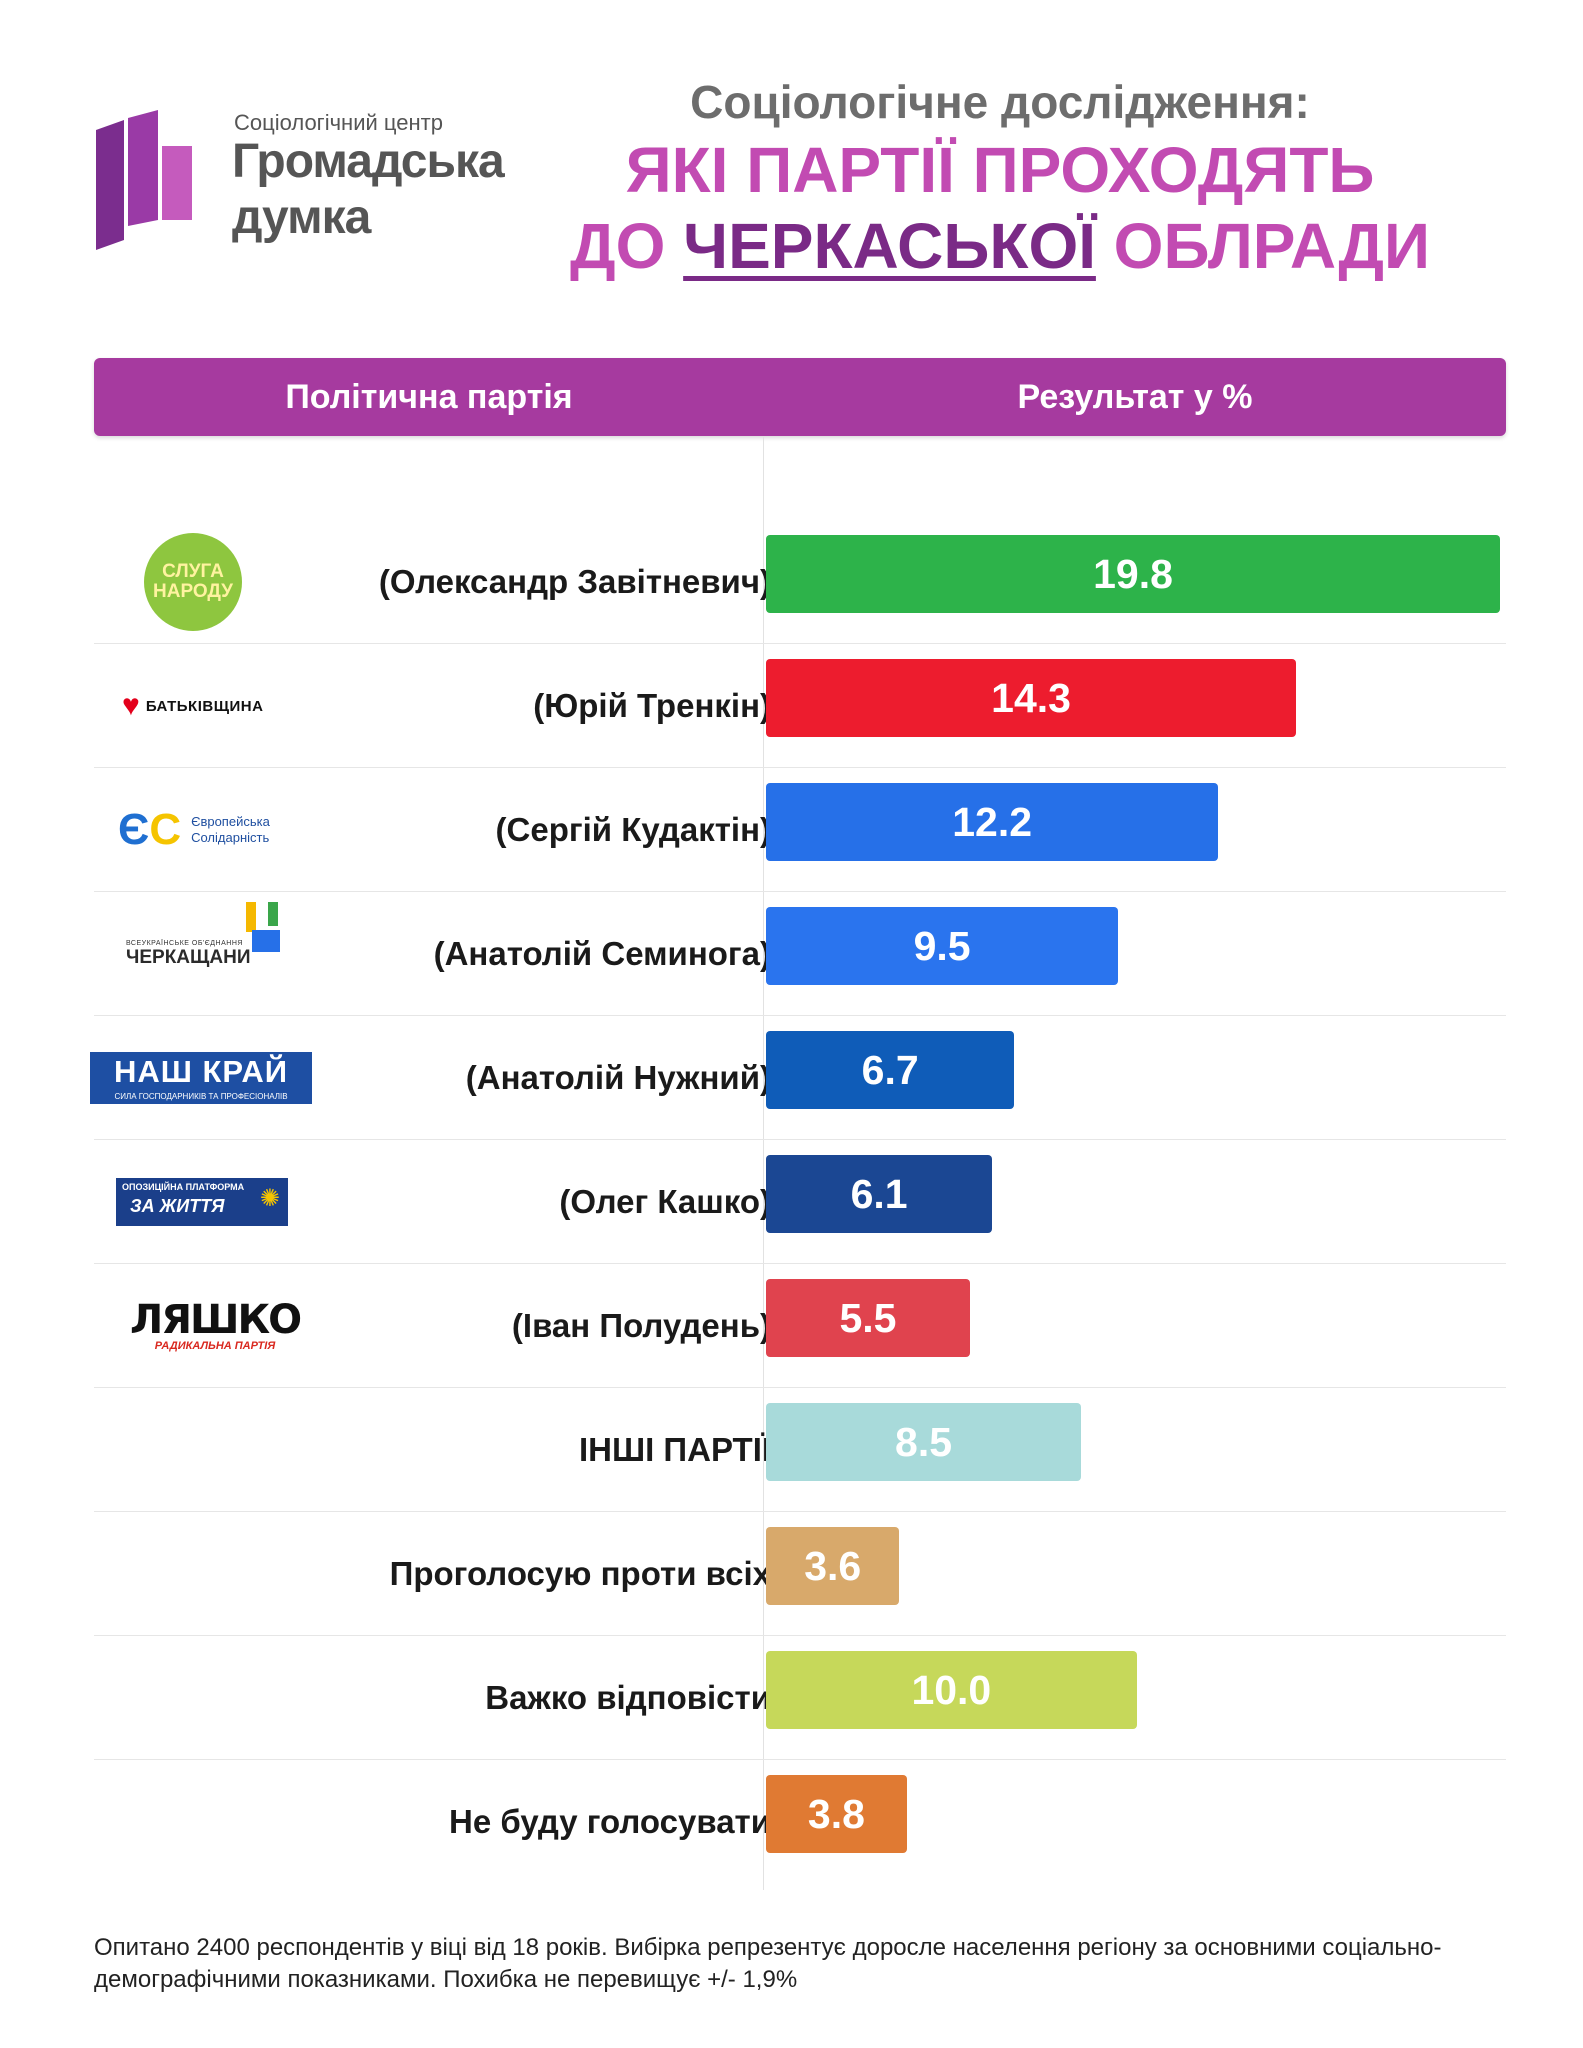 The width and height of the screenshot is (1583, 2048). I want to click on table-row: СЛУГА НАРОДУ (Олександр Завітневич) 19.8, so click(800, 582).